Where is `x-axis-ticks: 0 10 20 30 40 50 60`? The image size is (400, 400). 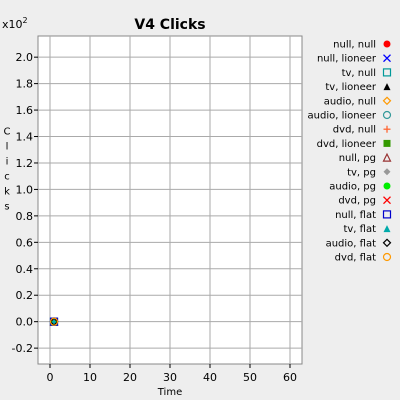
x-axis-ticks: 0 10 20 30 40 50 60 is located at coordinates (172, 374).